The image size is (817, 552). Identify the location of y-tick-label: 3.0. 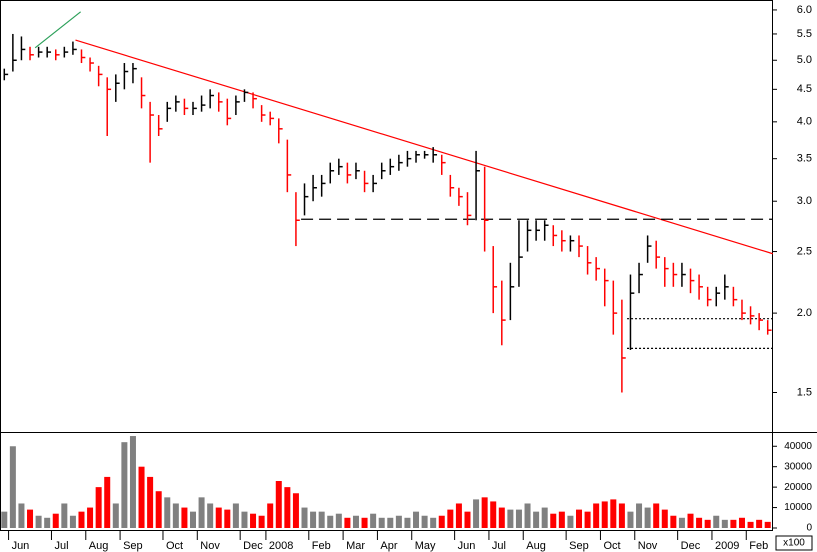
(804, 201).